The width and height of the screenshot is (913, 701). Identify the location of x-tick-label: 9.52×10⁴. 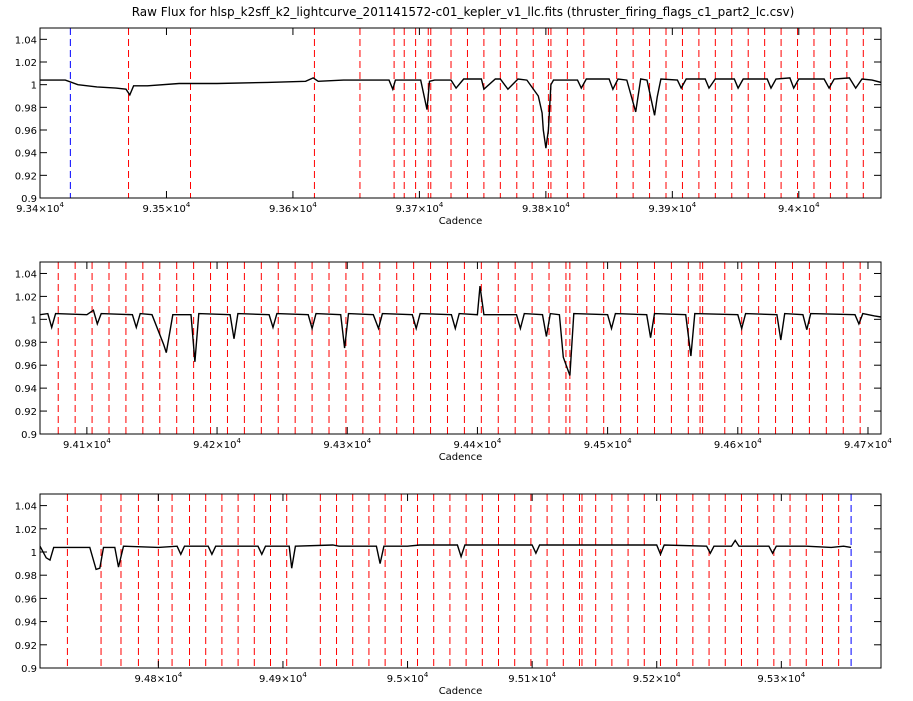
(657, 678).